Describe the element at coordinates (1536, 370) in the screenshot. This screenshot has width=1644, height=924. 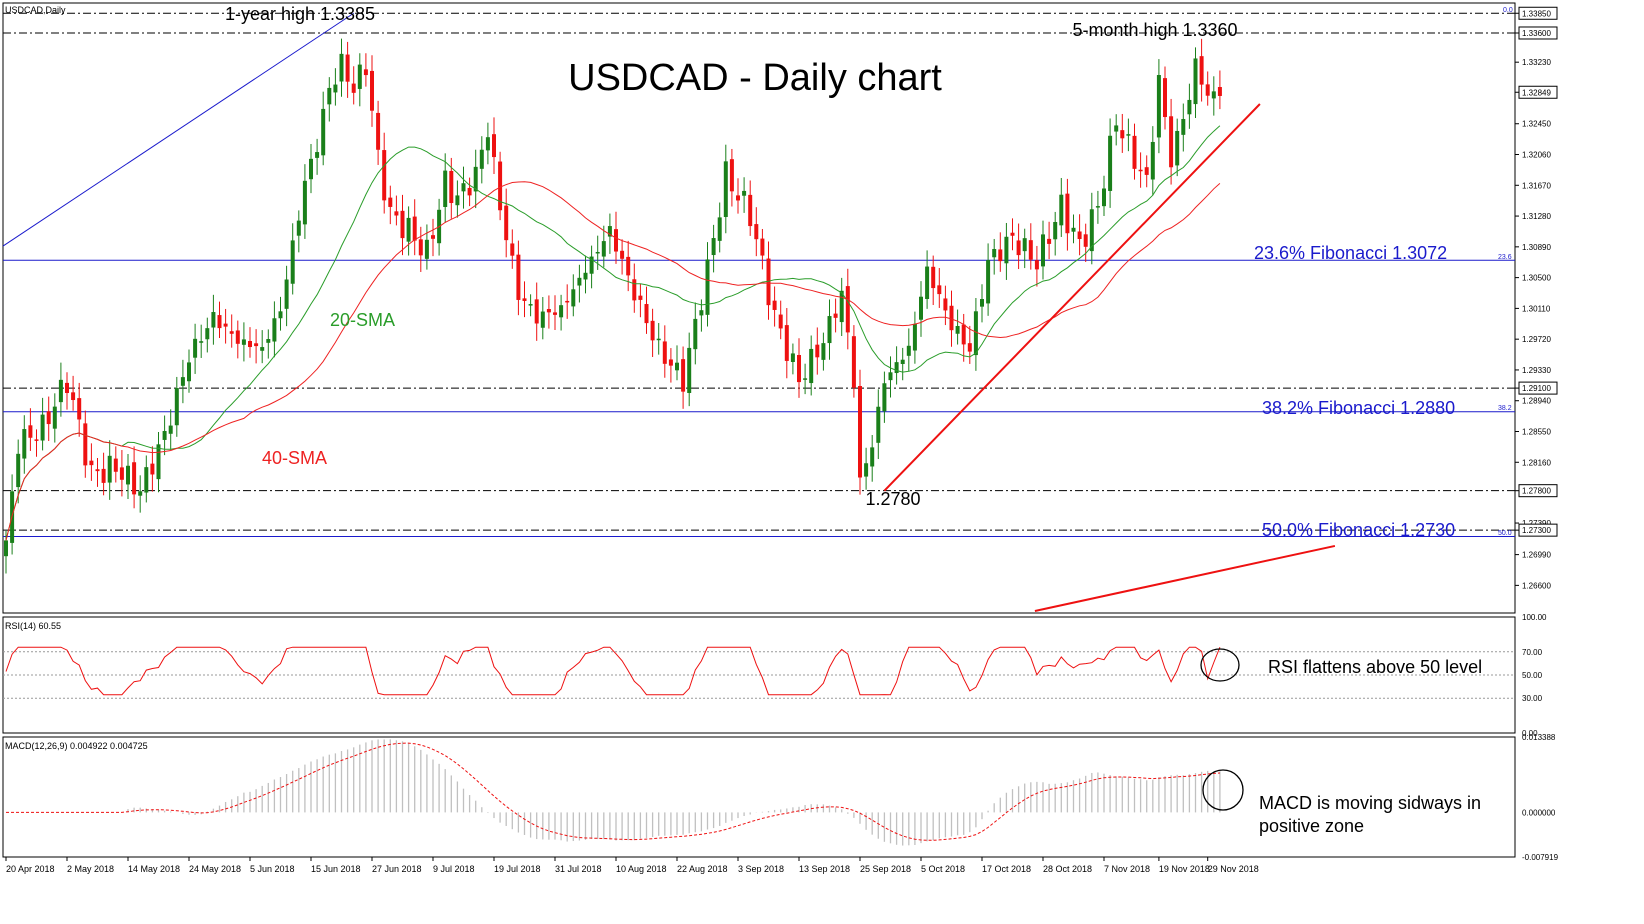
I see `price-tick-label: 1.29330` at that location.